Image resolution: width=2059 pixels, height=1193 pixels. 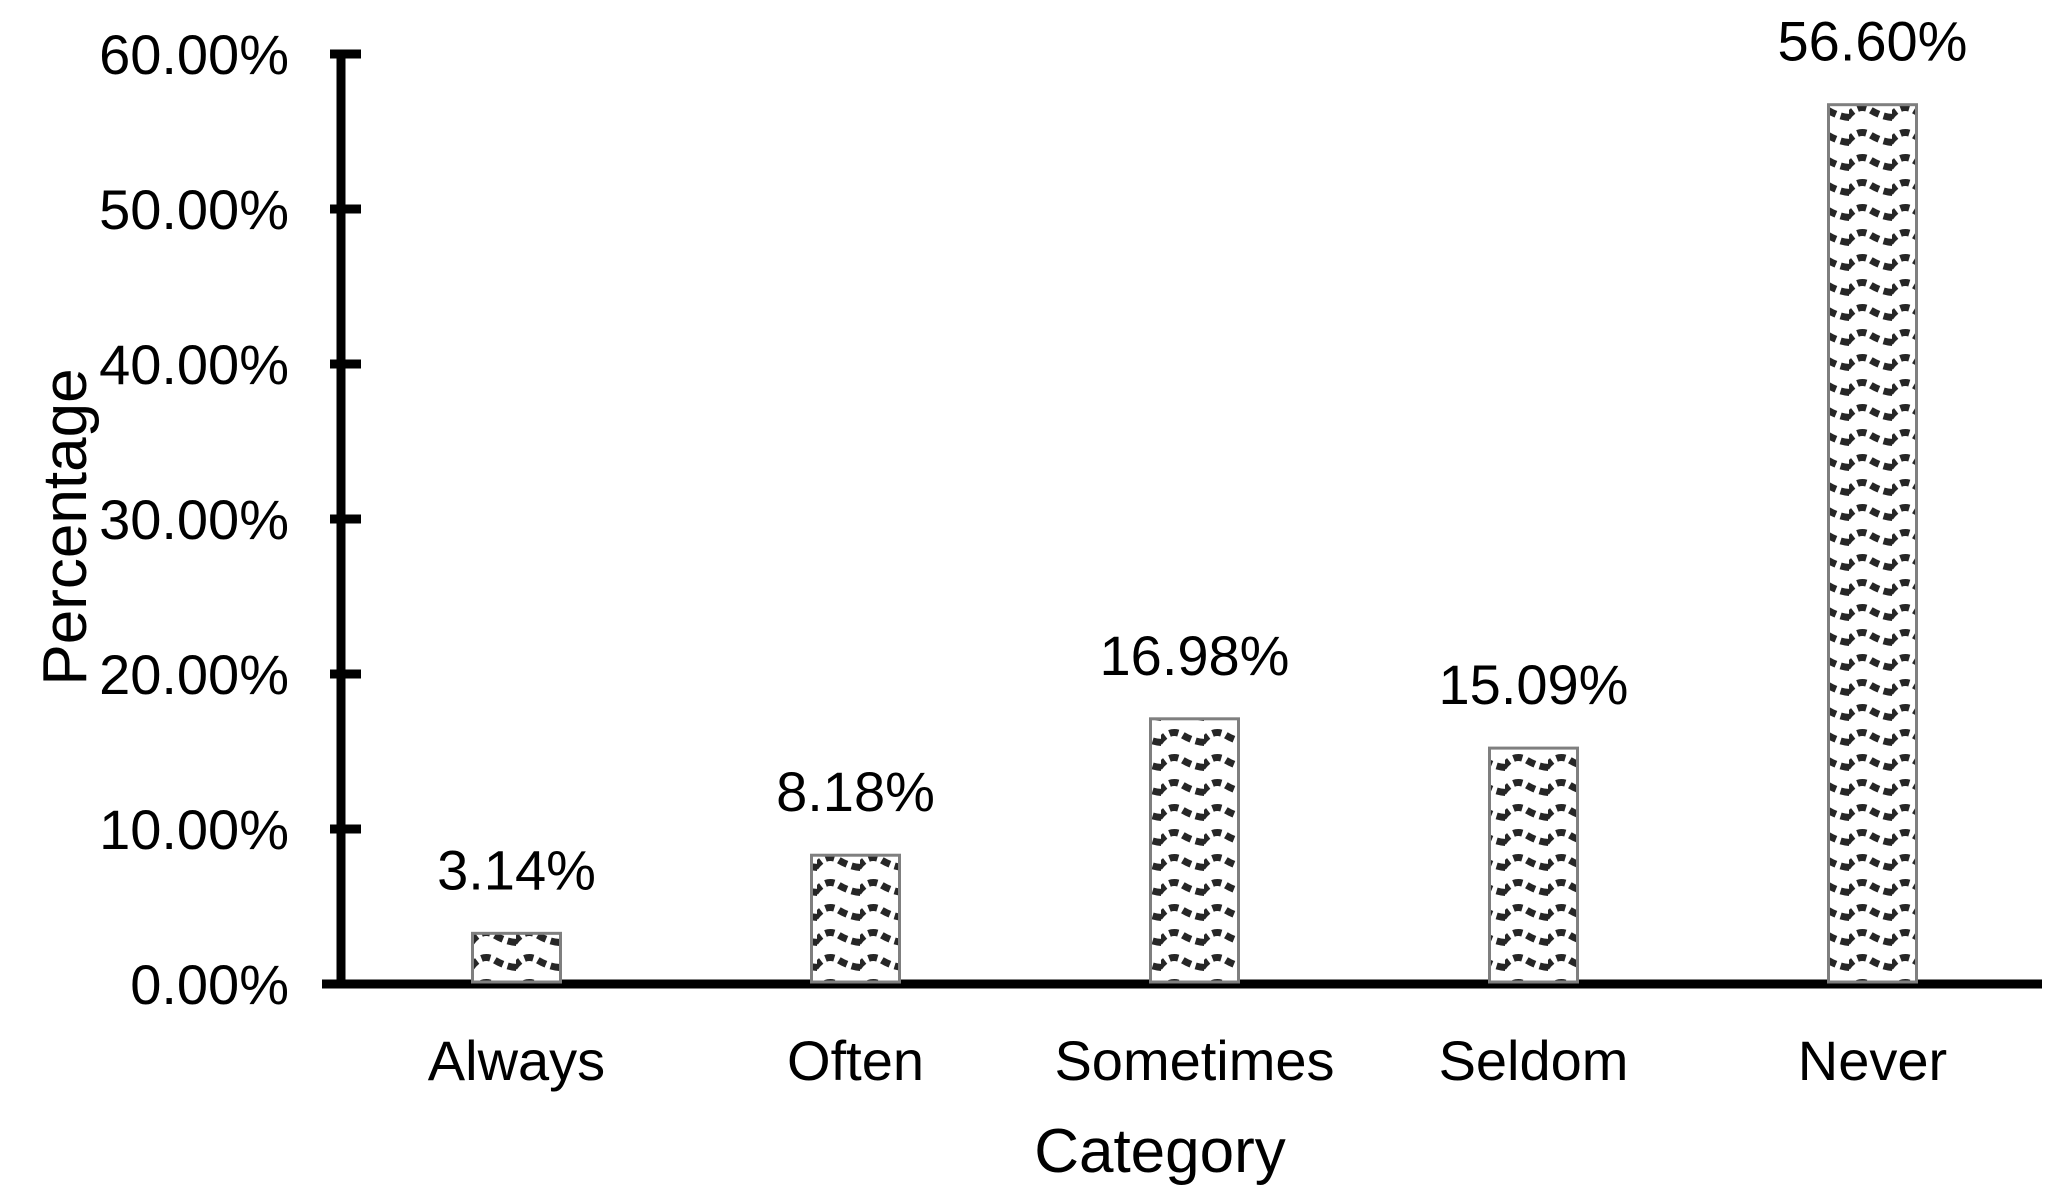 What do you see at coordinates (209, 984) in the screenshot?
I see `y-tick-label: 0.00%` at bounding box center [209, 984].